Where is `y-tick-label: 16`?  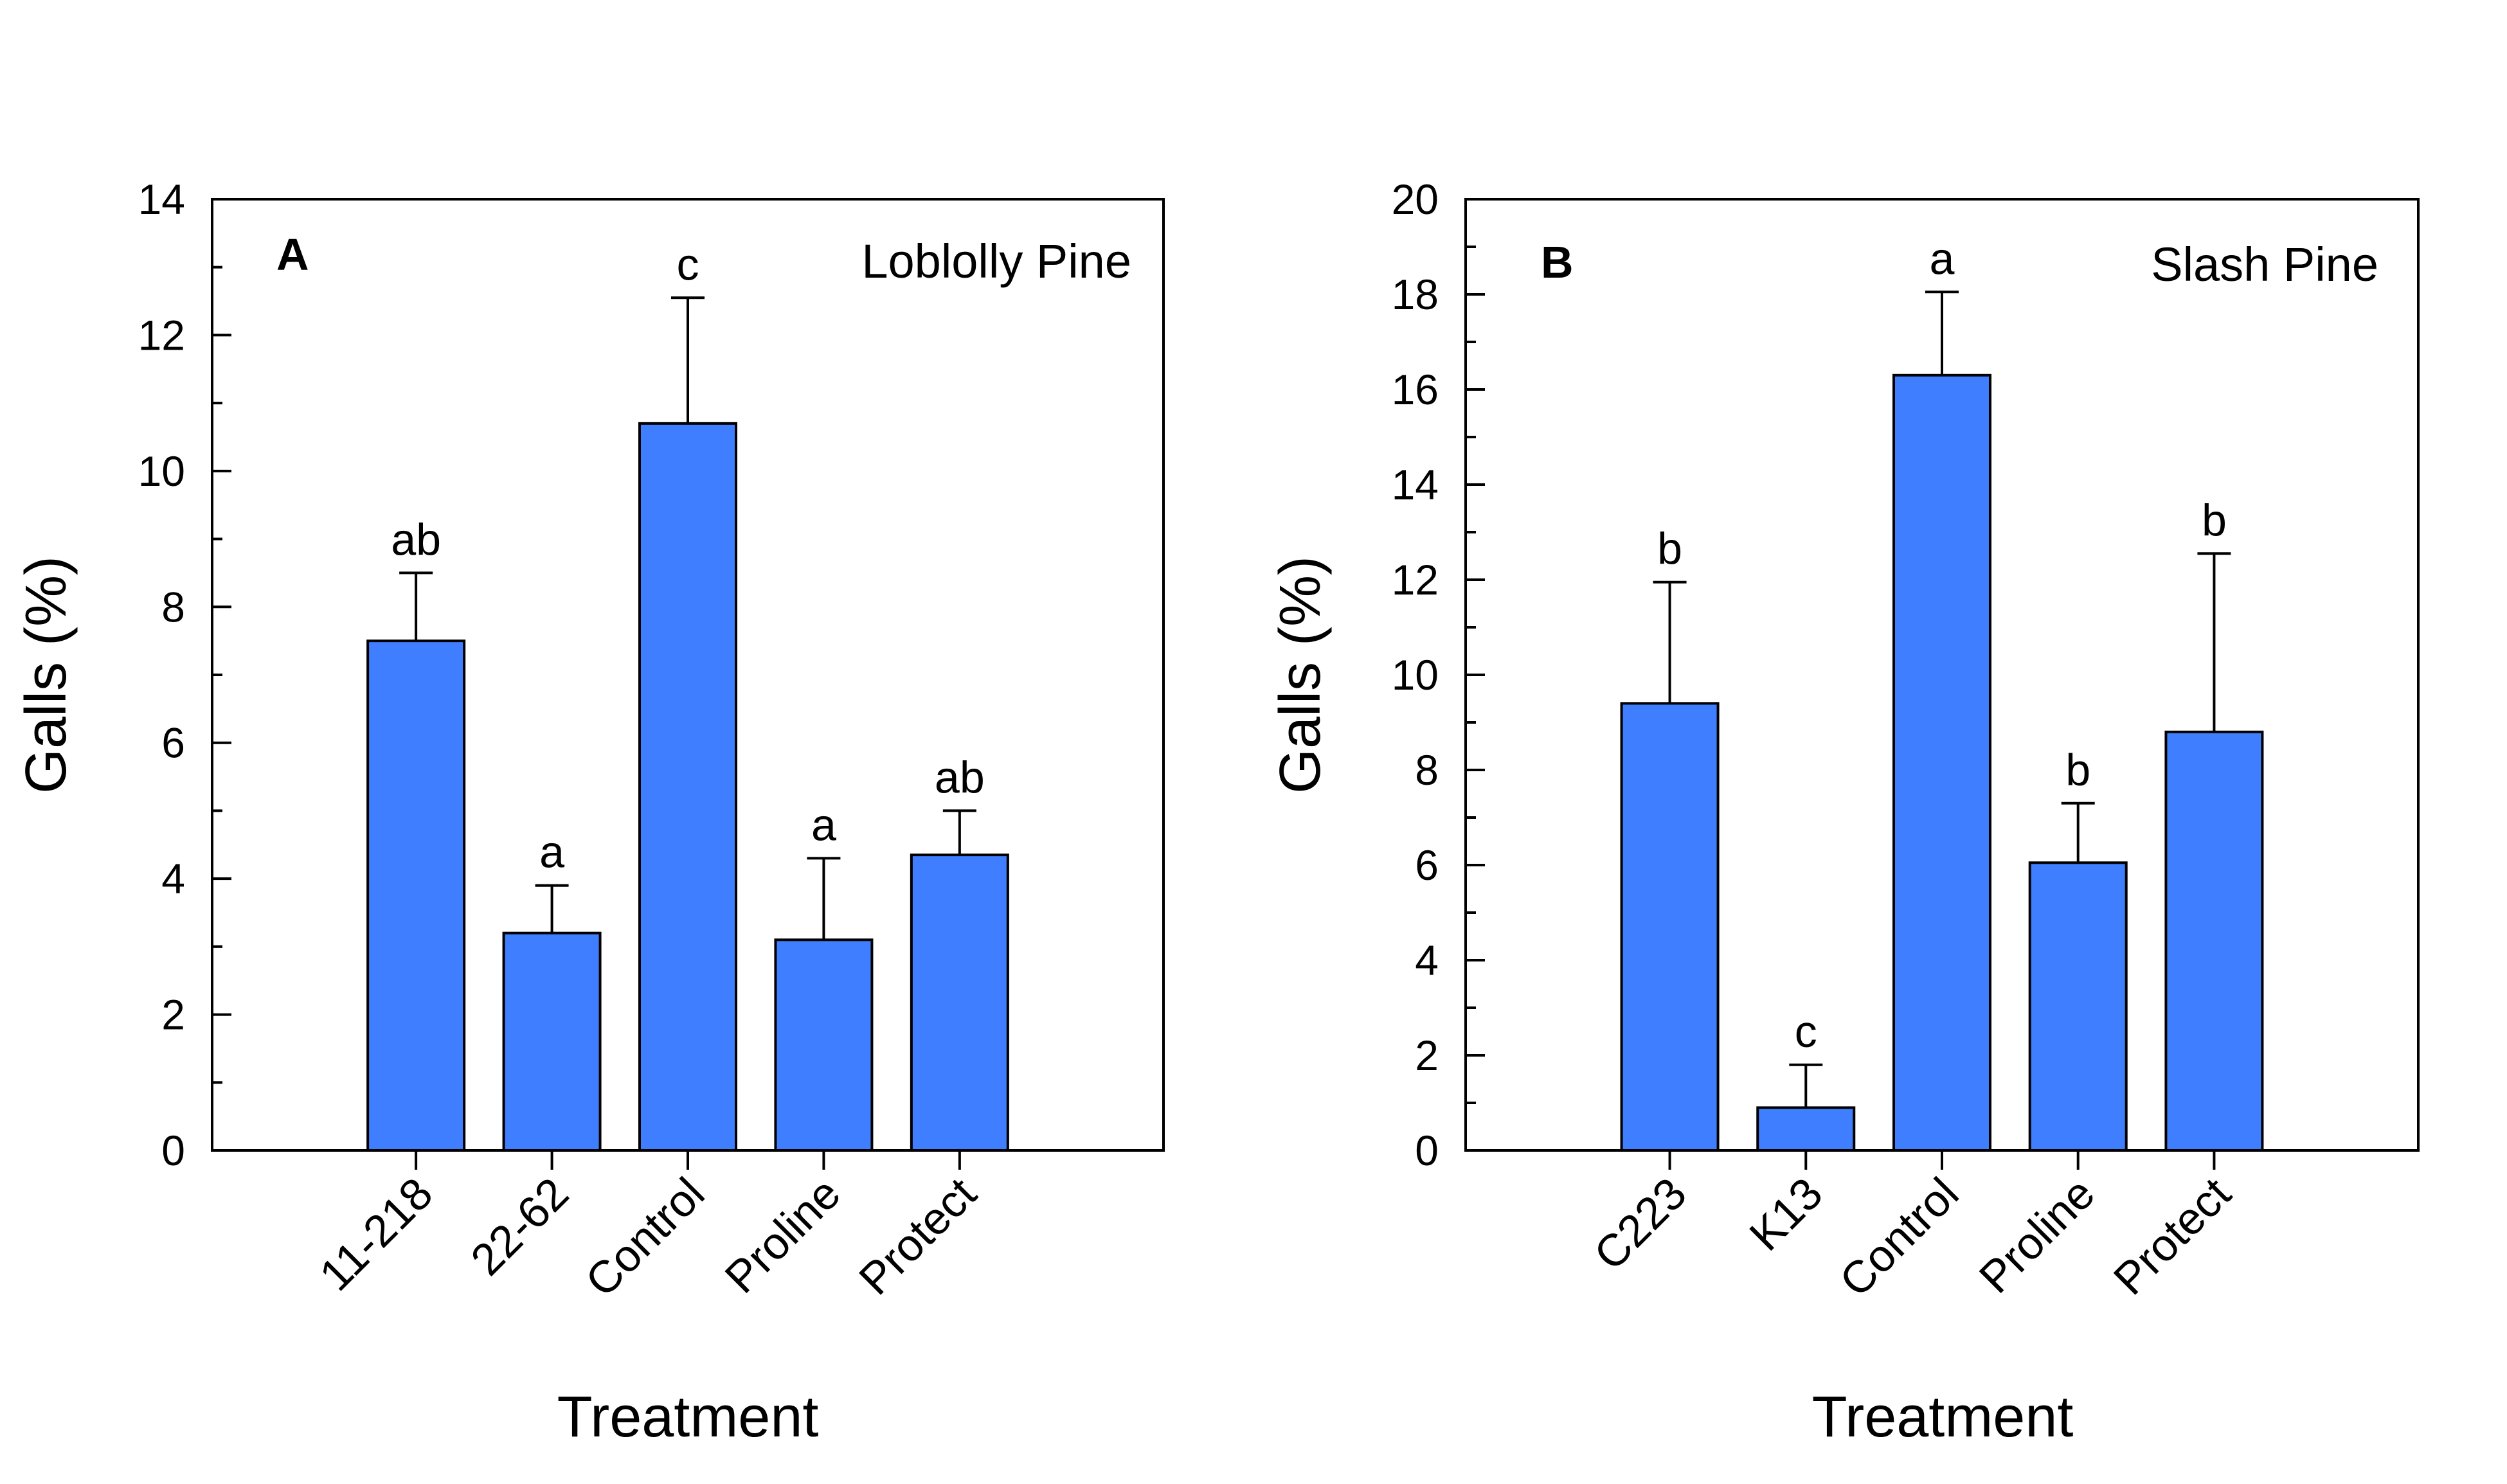
y-tick-label: 16 is located at coordinates (1415, 389).